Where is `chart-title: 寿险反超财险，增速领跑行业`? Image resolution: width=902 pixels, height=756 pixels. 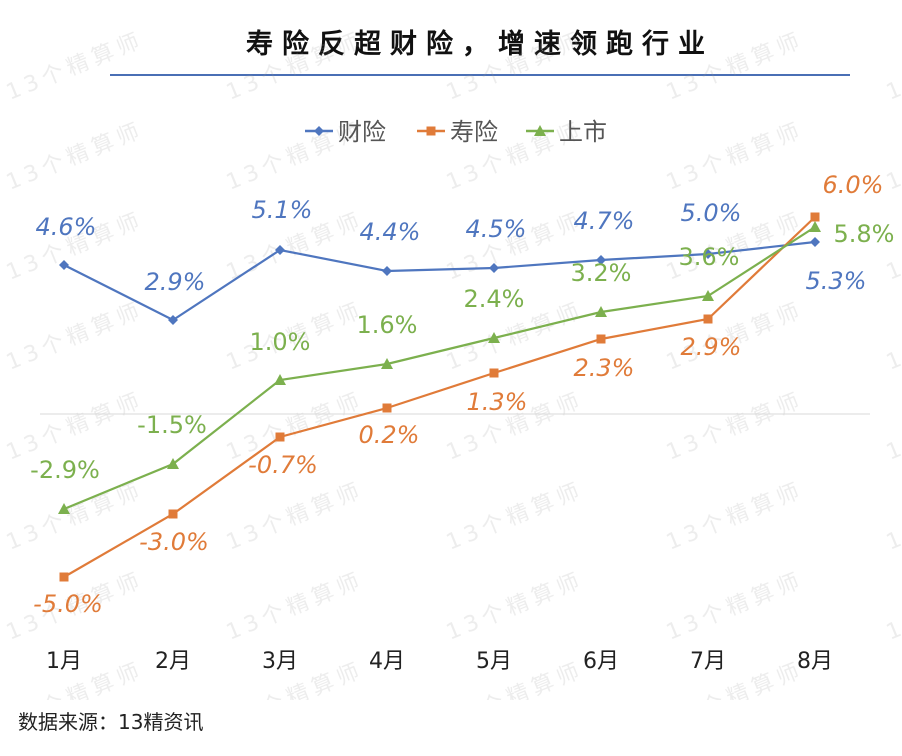 chart-title: 寿险反超财险，增速领跑行业 is located at coordinates (480, 44).